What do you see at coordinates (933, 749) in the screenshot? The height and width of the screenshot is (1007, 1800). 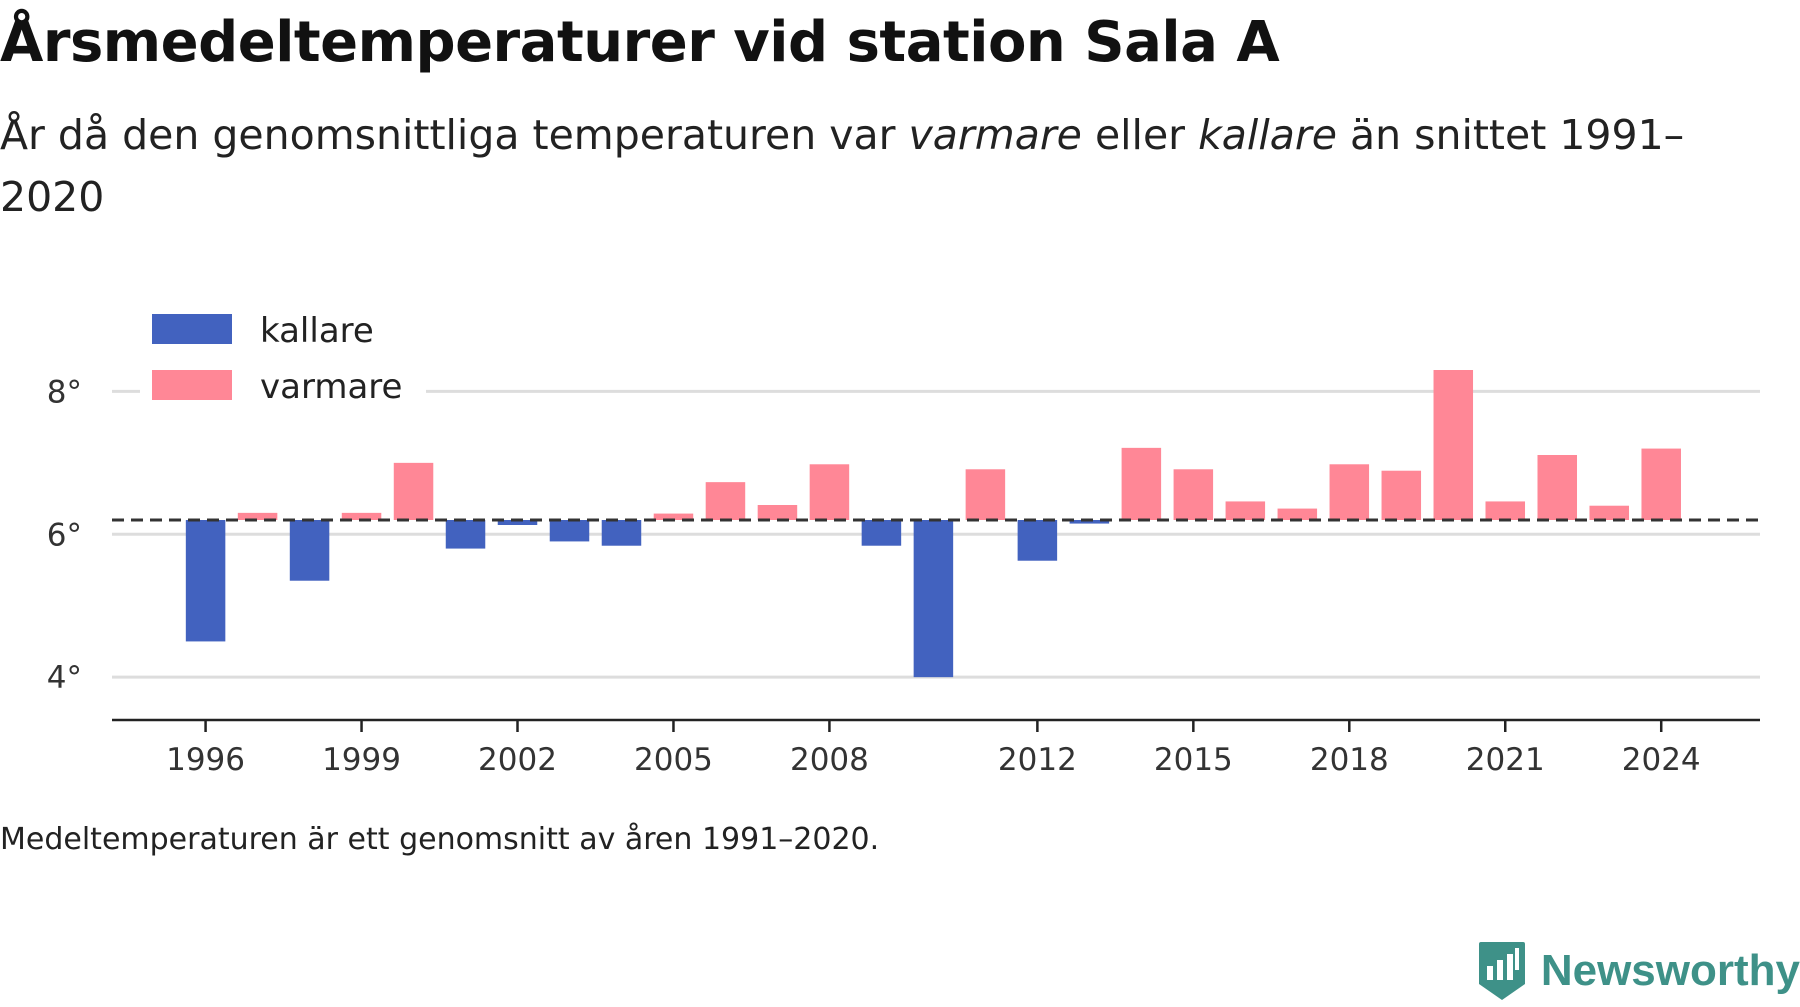 I see `x-axis-ticks: 1996 1999 2002 2005 2008 2012 2015 2018 2021 2024` at bounding box center [933, 749].